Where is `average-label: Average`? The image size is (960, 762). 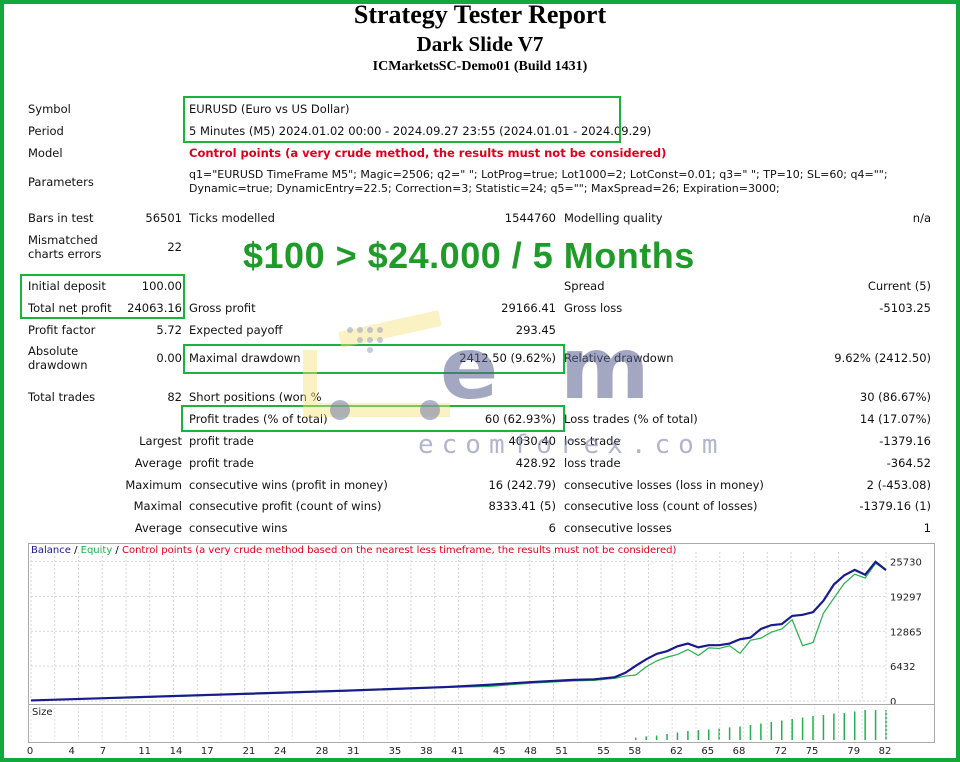
average-label: Average is located at coordinates (158, 463).